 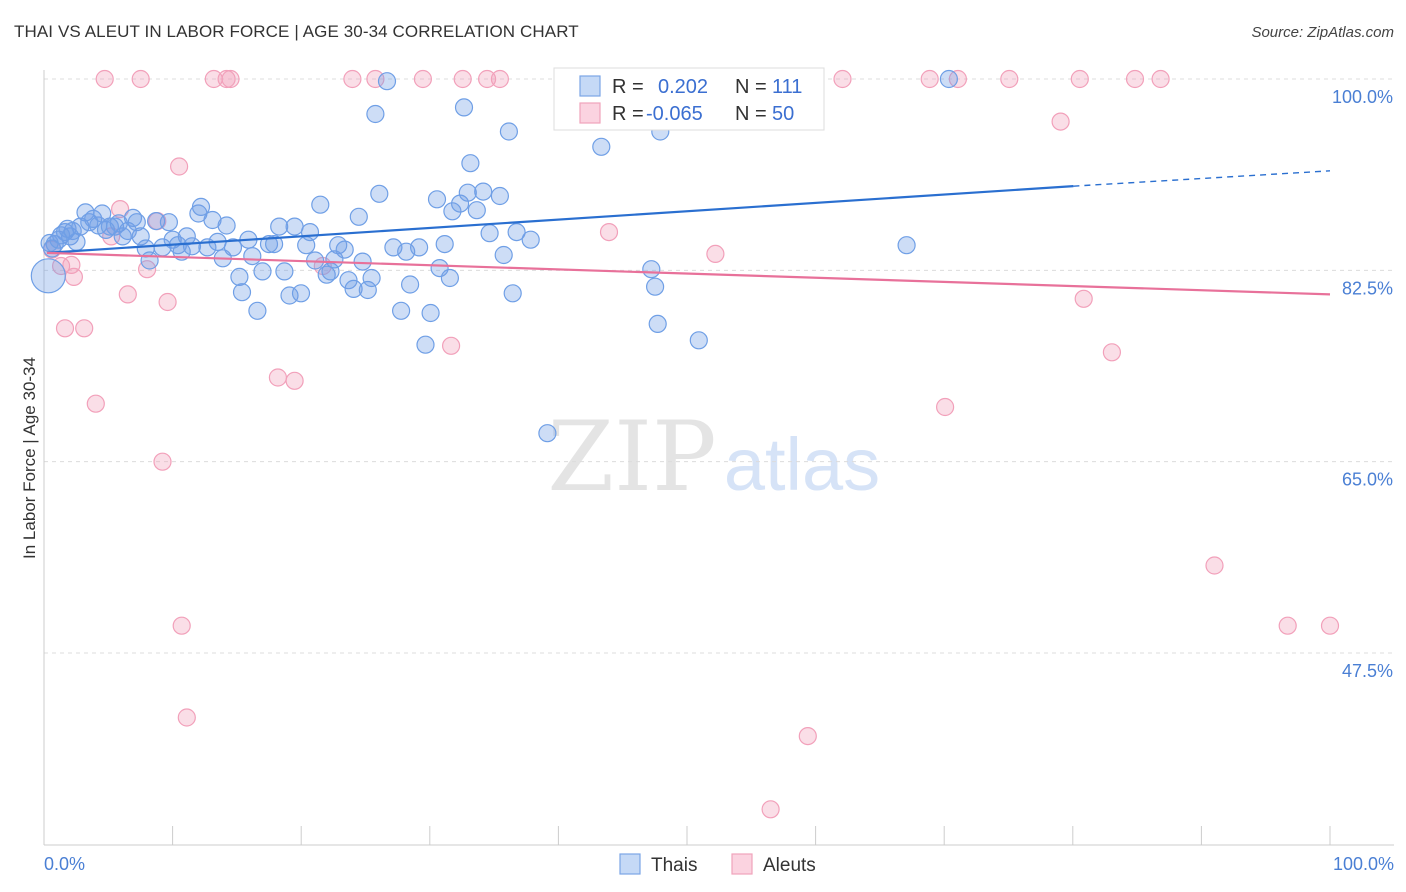 I want to click on thai-trend-extension, so click(x=1202, y=178).